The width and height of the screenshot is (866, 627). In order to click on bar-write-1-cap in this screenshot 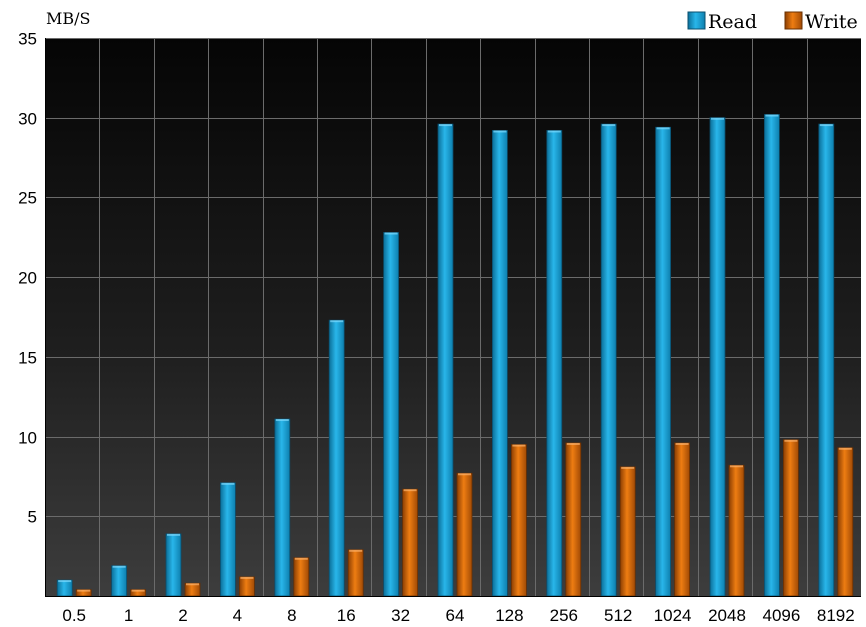, I will do `click(138, 590)`.